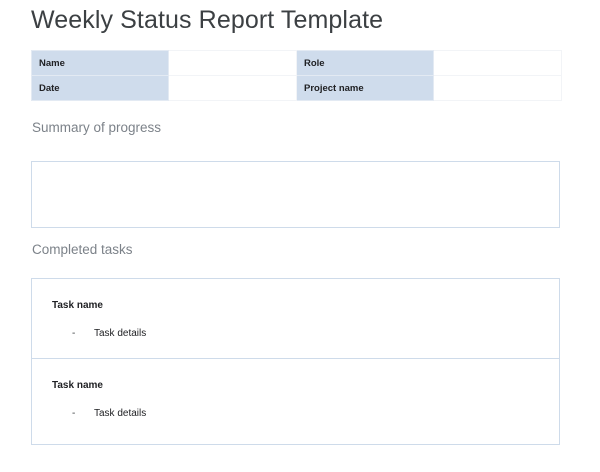 Image resolution: width=600 pixels, height=472 pixels. I want to click on table-cell-label-role: Role, so click(365, 63).